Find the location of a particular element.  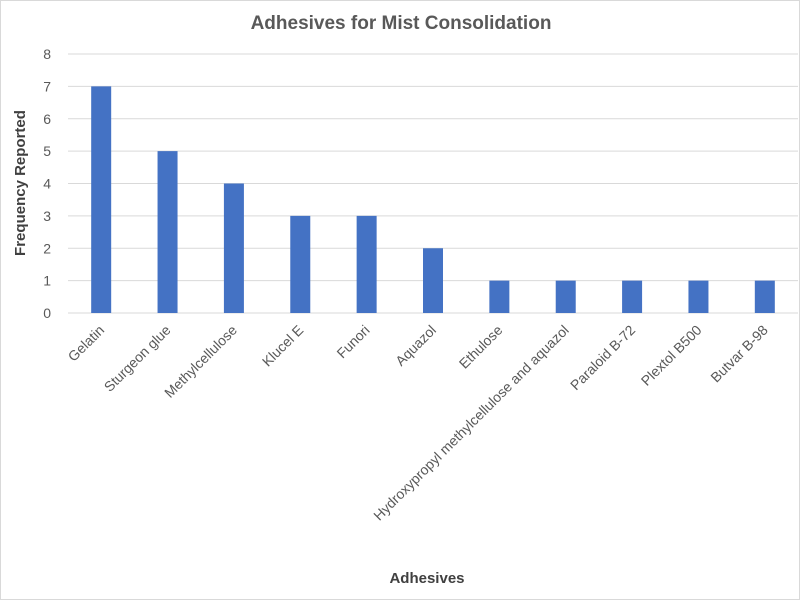

x-tick-label-8: Paraloid B-72 is located at coordinates (602, 357).